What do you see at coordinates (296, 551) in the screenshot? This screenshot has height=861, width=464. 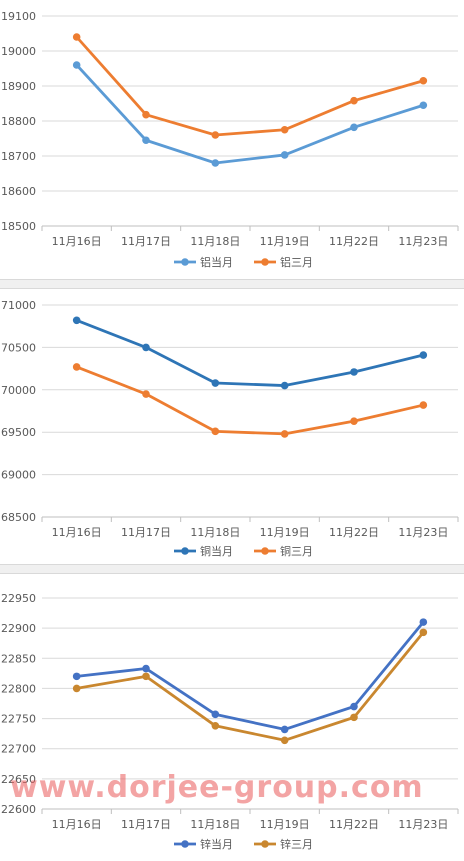 I see `legend-label: 铜三月` at bounding box center [296, 551].